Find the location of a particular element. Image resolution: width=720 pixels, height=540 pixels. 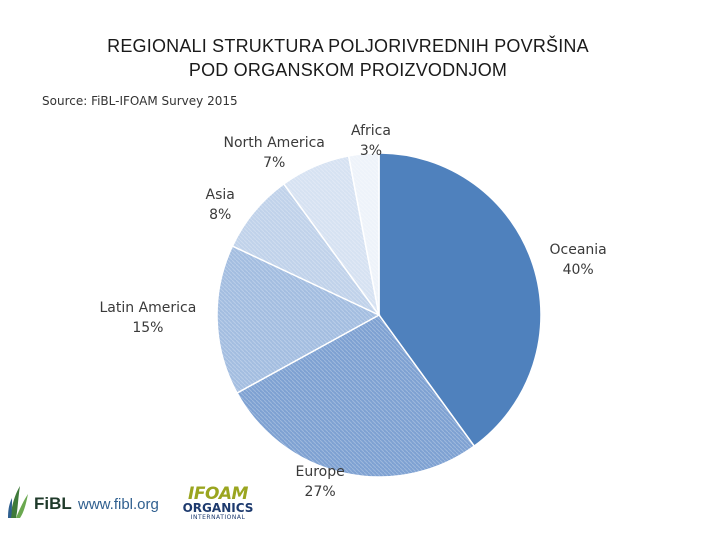

ifoam-logo: IFOAM ORGANICS INTERNATIONAL is located at coordinates (218, 504).